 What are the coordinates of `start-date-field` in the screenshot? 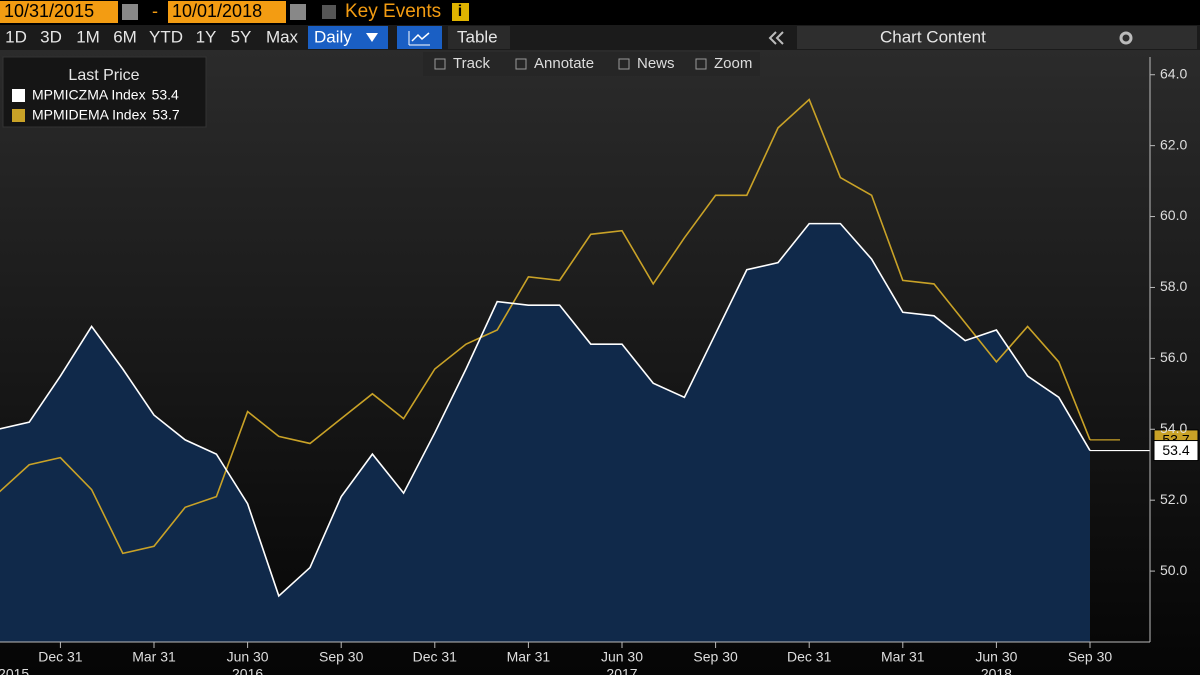 It's located at (59, 12).